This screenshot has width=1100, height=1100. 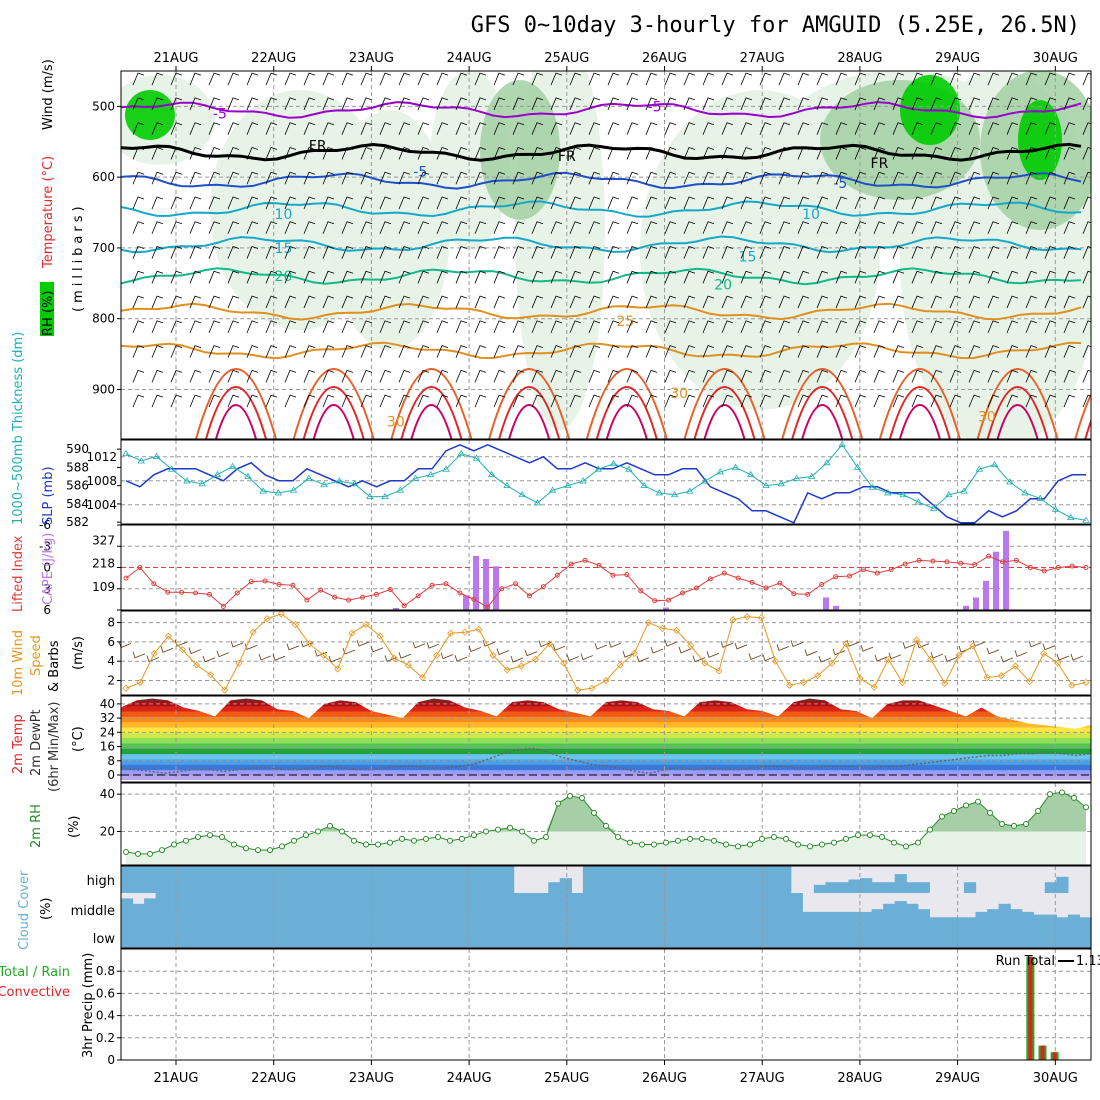 I want to click on temp-band-low, so click(x=606, y=777).